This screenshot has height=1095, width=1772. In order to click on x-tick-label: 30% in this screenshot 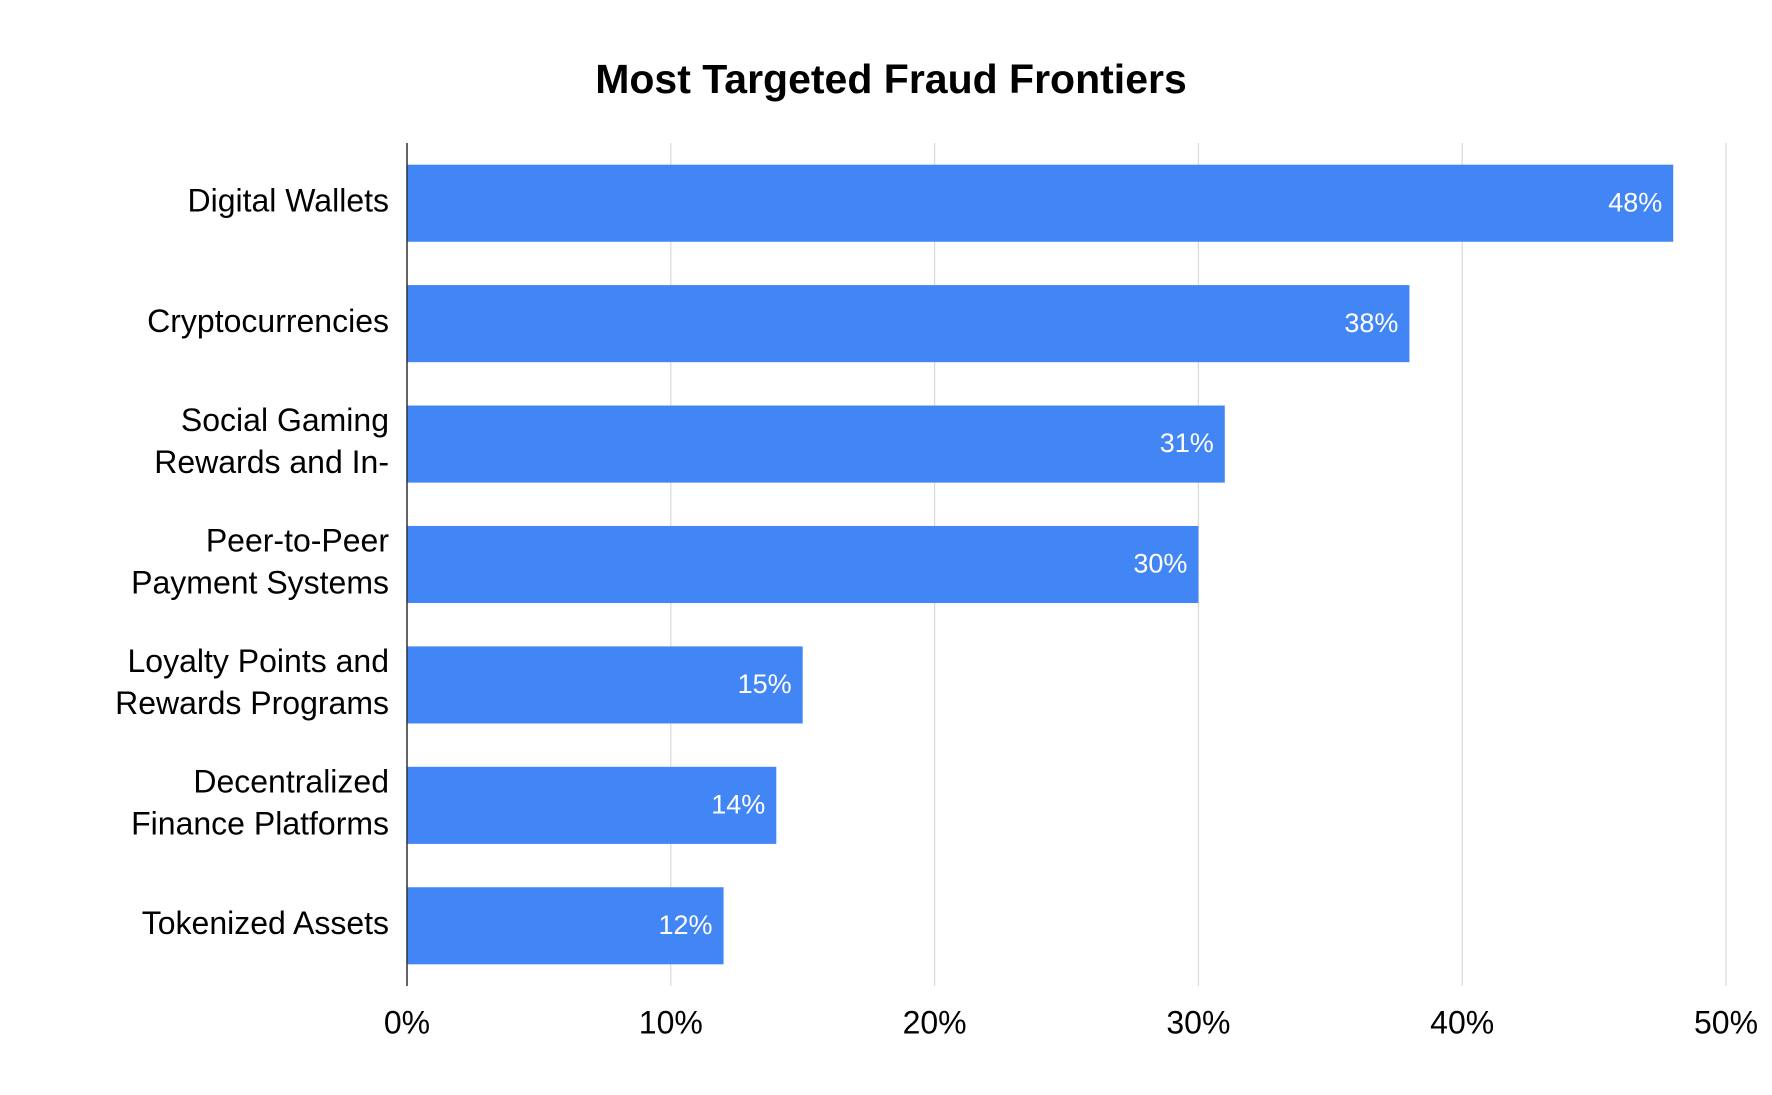, I will do `click(1198, 1022)`.